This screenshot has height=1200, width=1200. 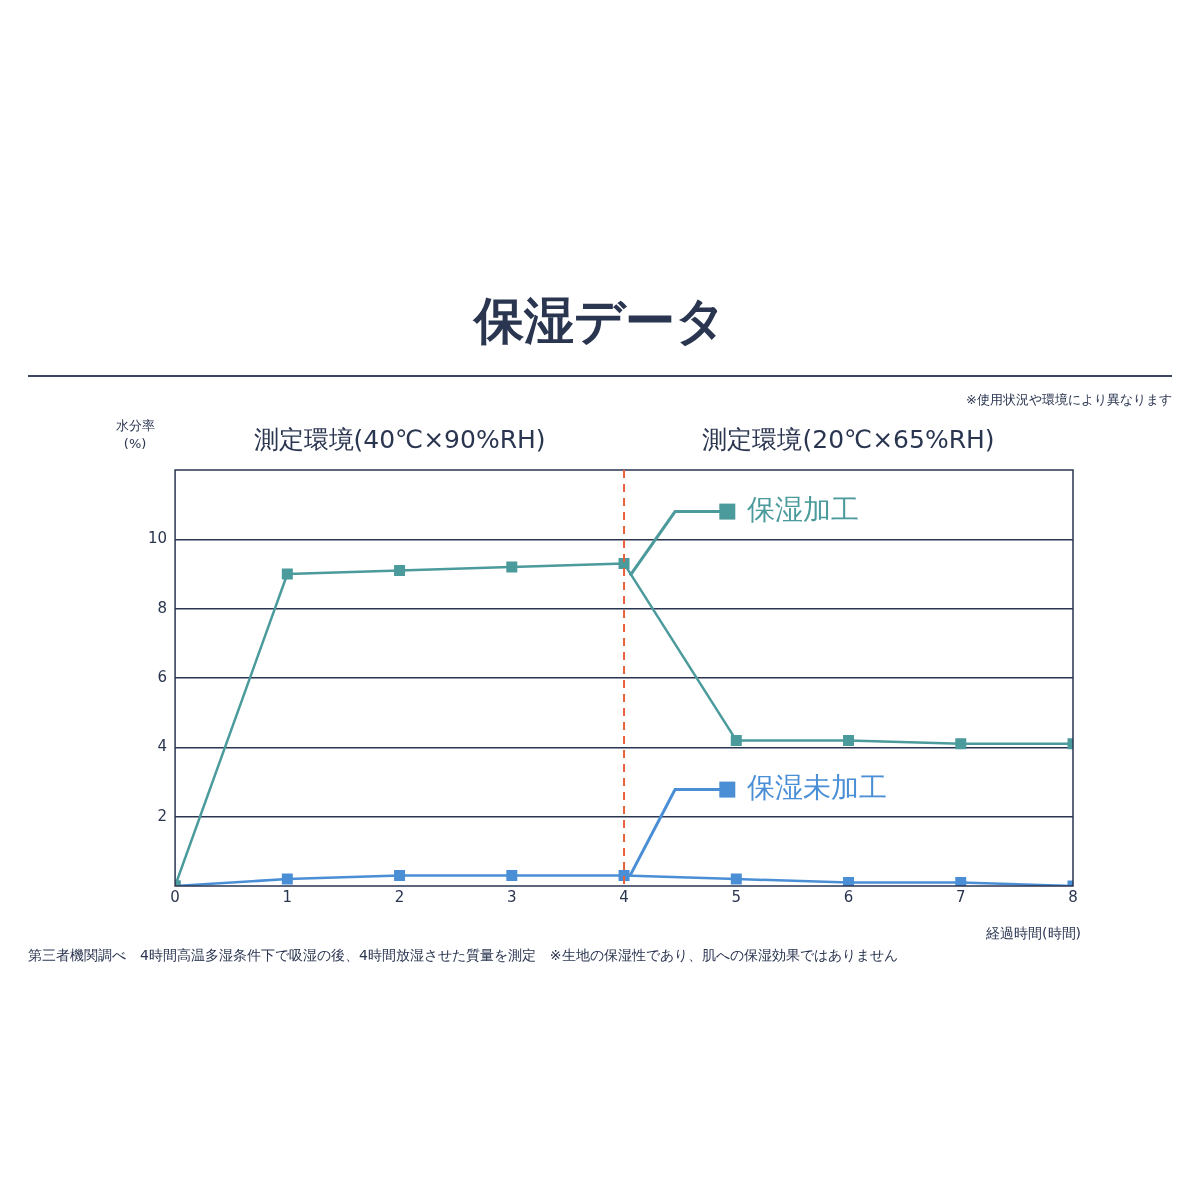 What do you see at coordinates (512, 896) in the screenshot?
I see `x-tick-label: 3` at bounding box center [512, 896].